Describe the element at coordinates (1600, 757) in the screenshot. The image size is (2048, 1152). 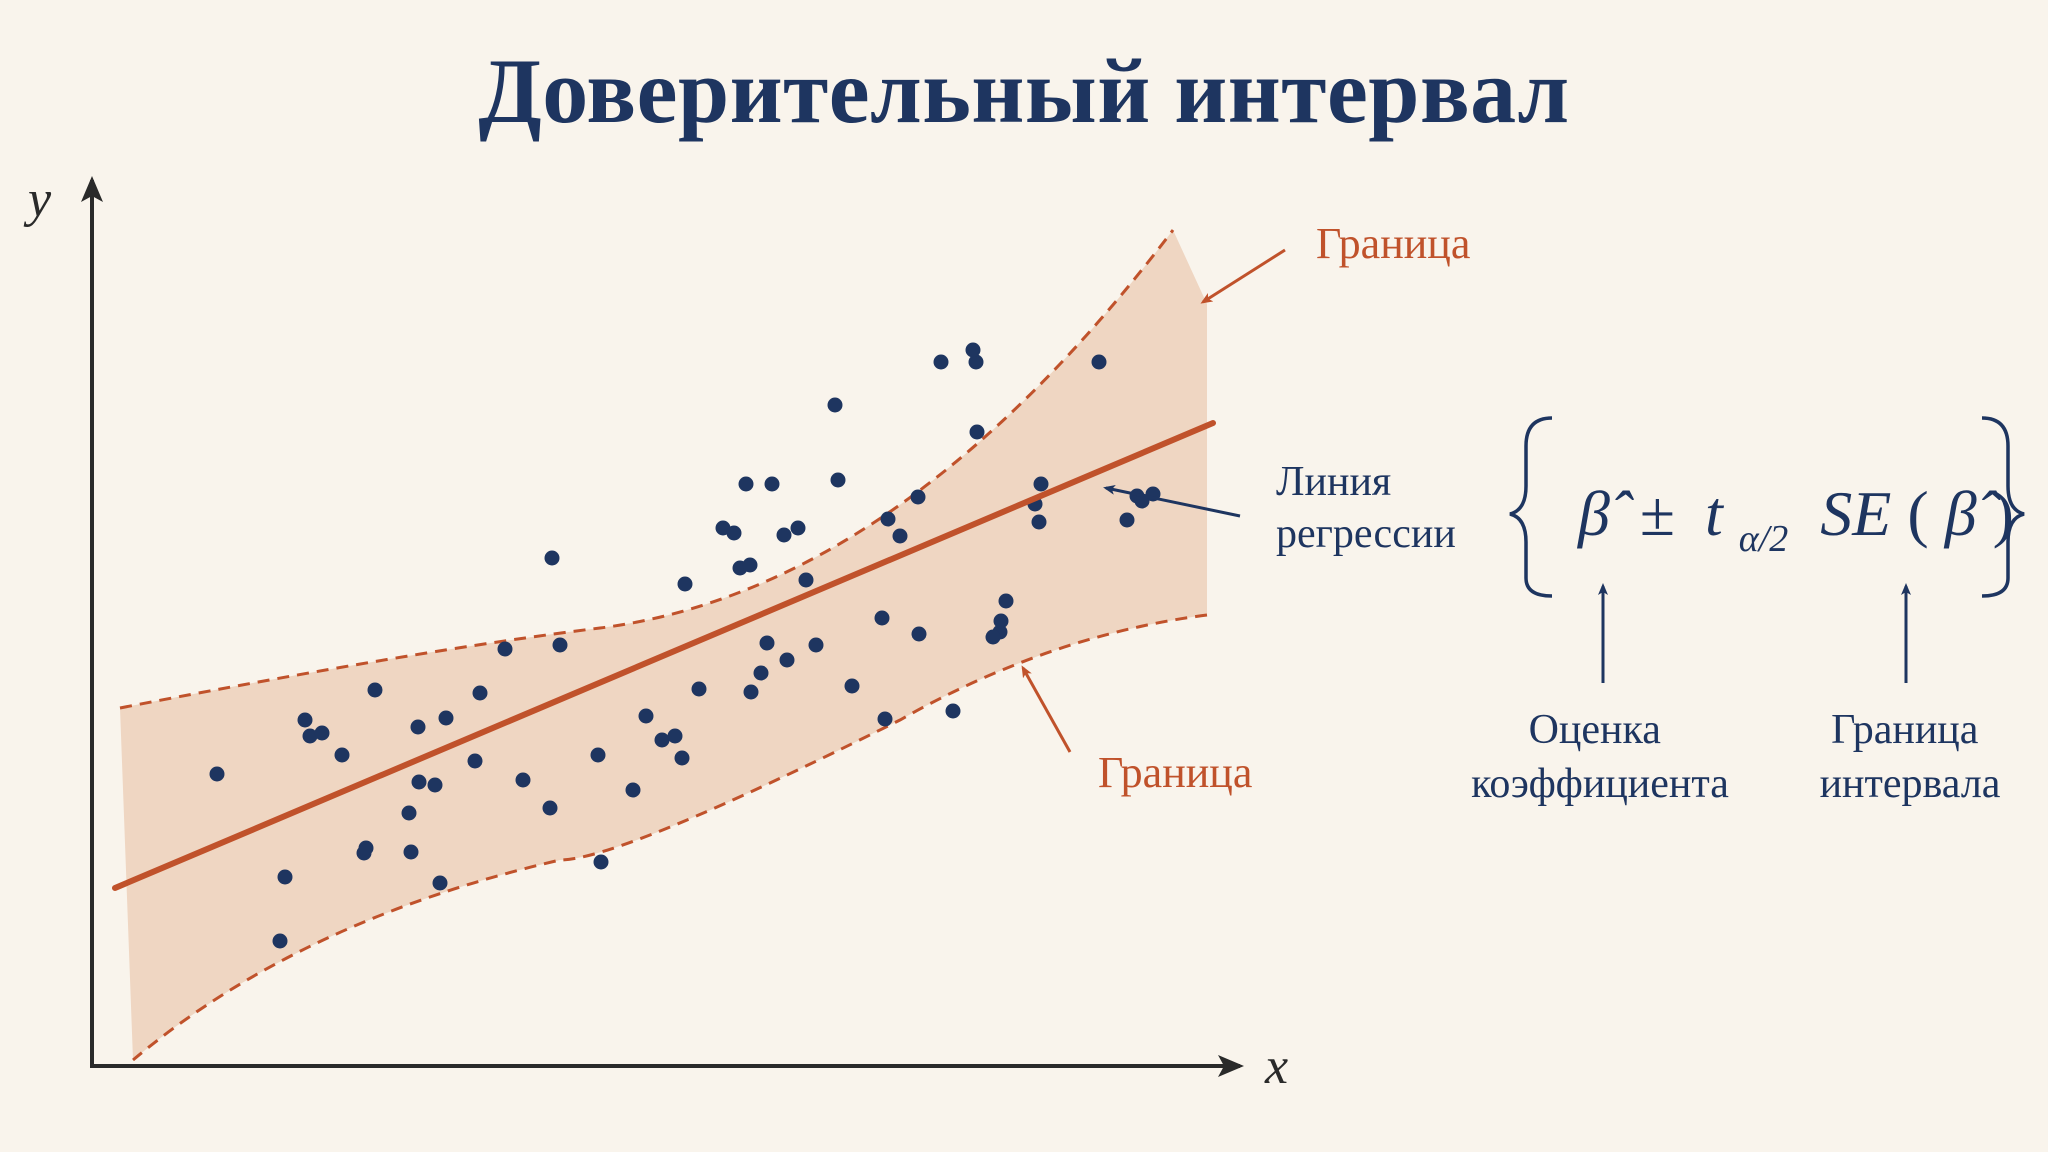
I see `coefficient-estimate-label: Оценка коэффициента` at that location.